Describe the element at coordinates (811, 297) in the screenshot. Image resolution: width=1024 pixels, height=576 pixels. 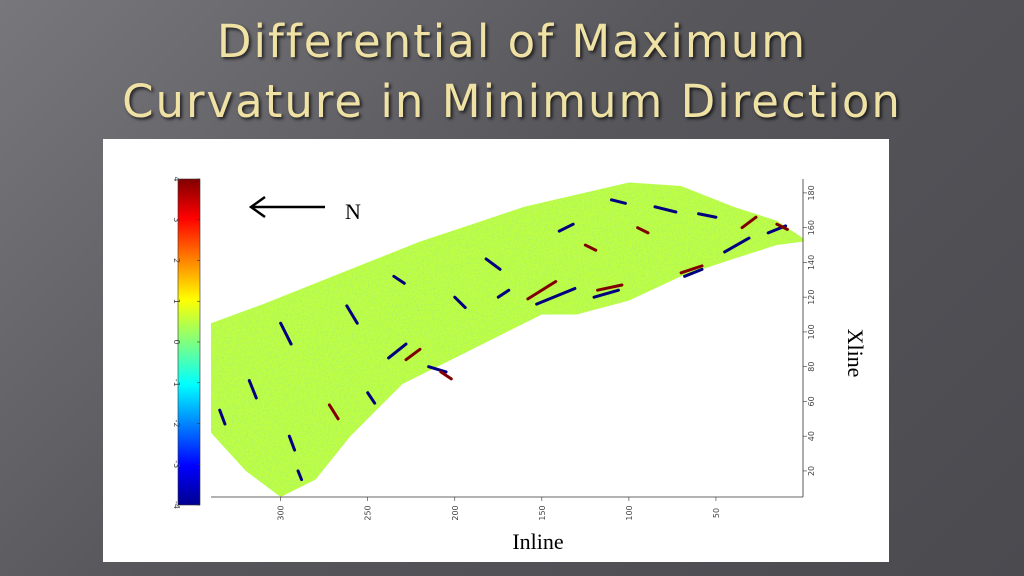
I see `y-tick-label: 120` at that location.